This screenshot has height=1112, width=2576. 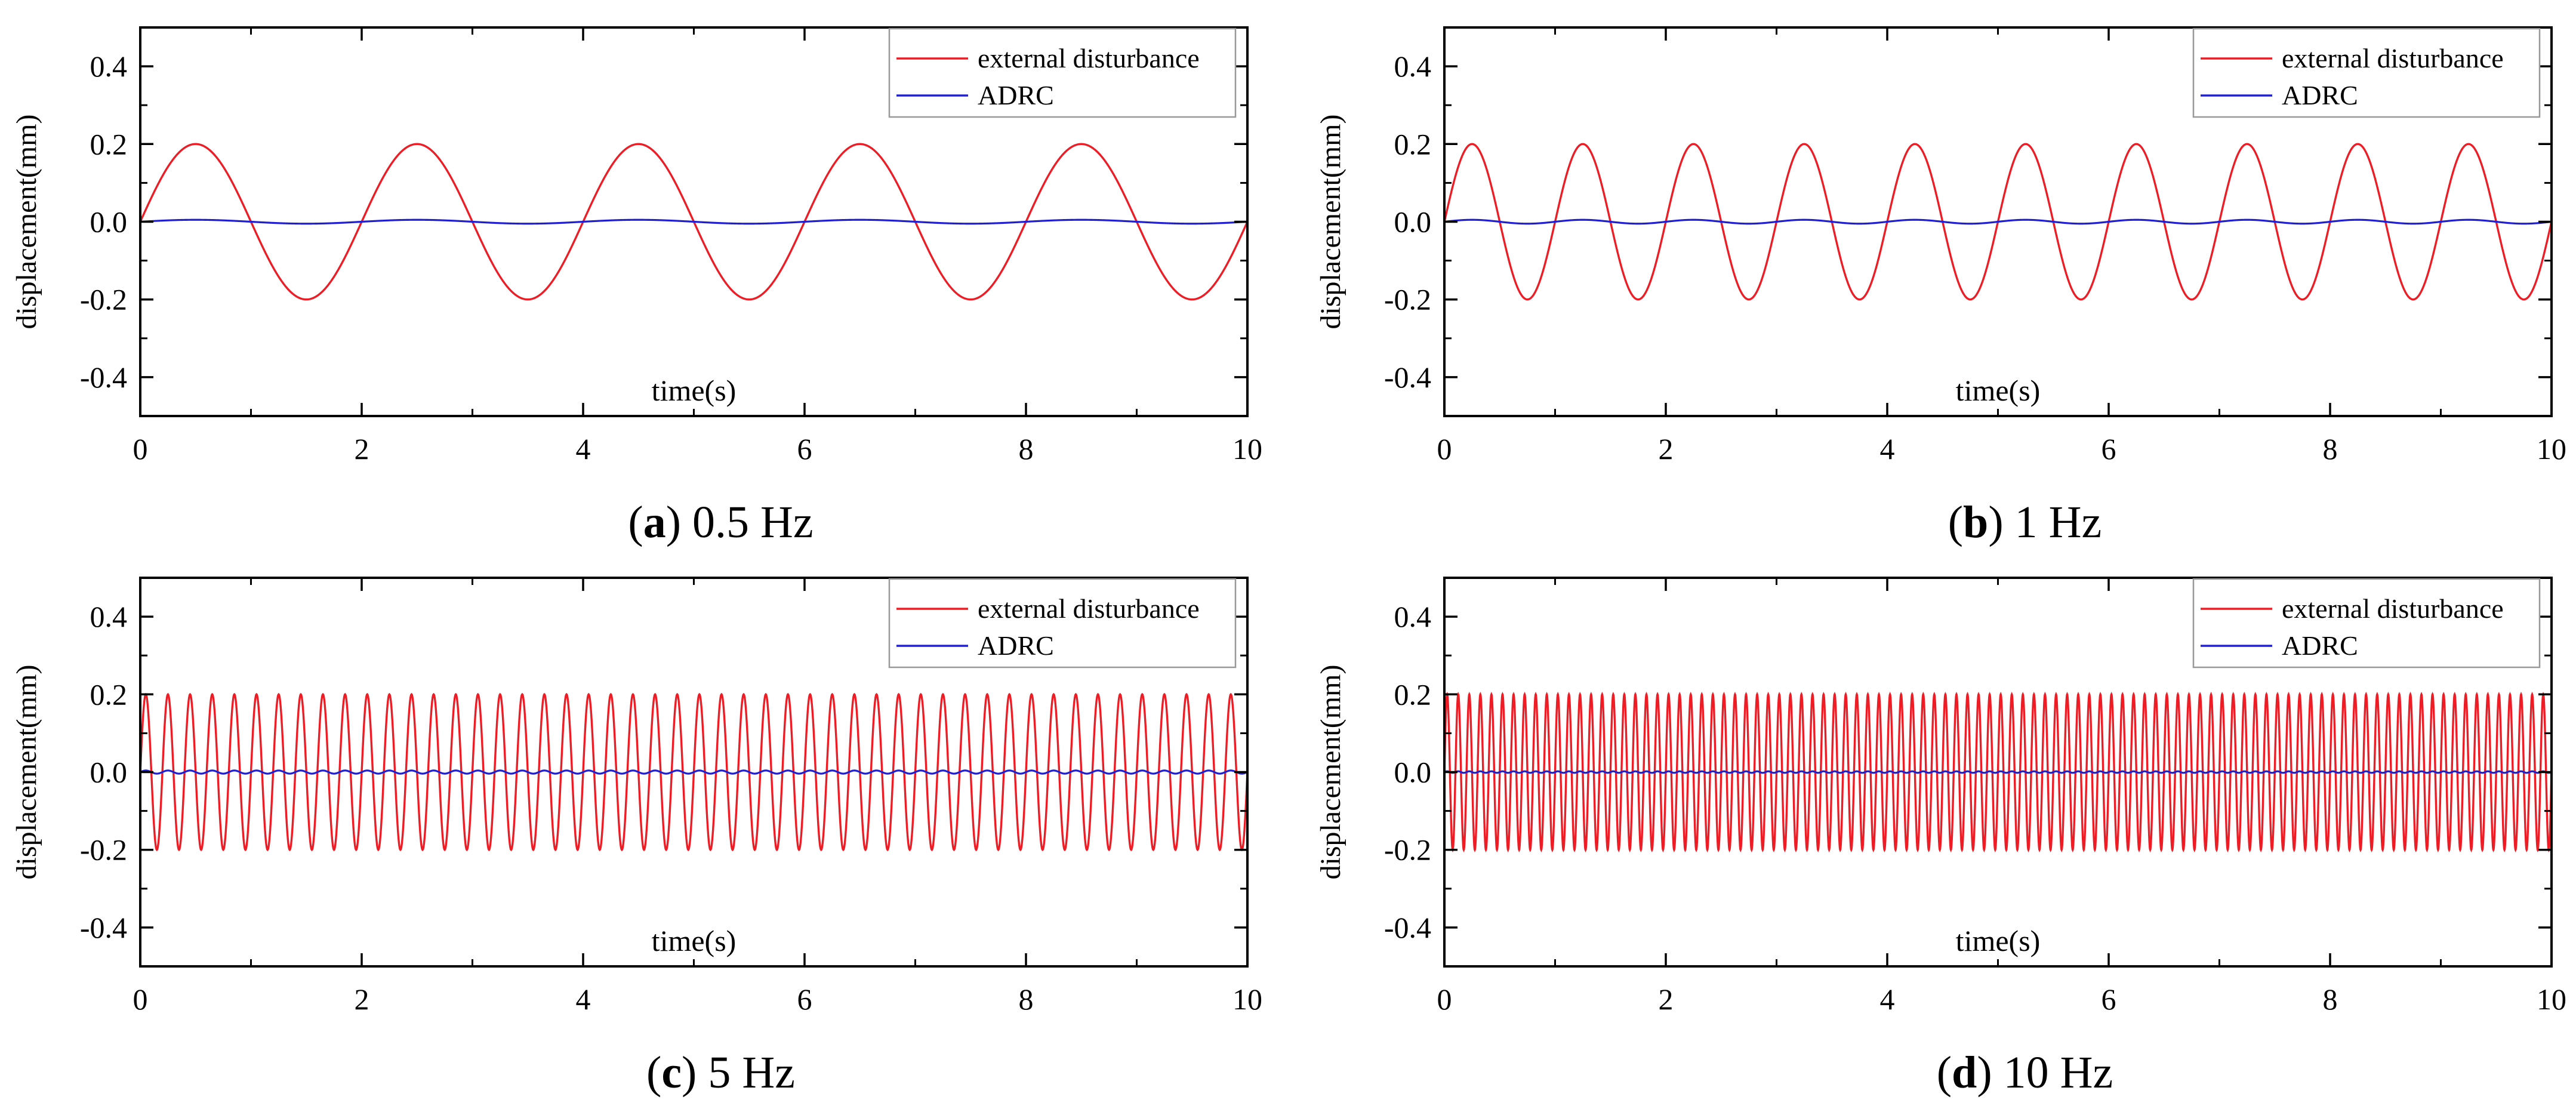 What do you see at coordinates (1964, 1073) in the screenshot?
I see `panel-letter: d` at bounding box center [1964, 1073].